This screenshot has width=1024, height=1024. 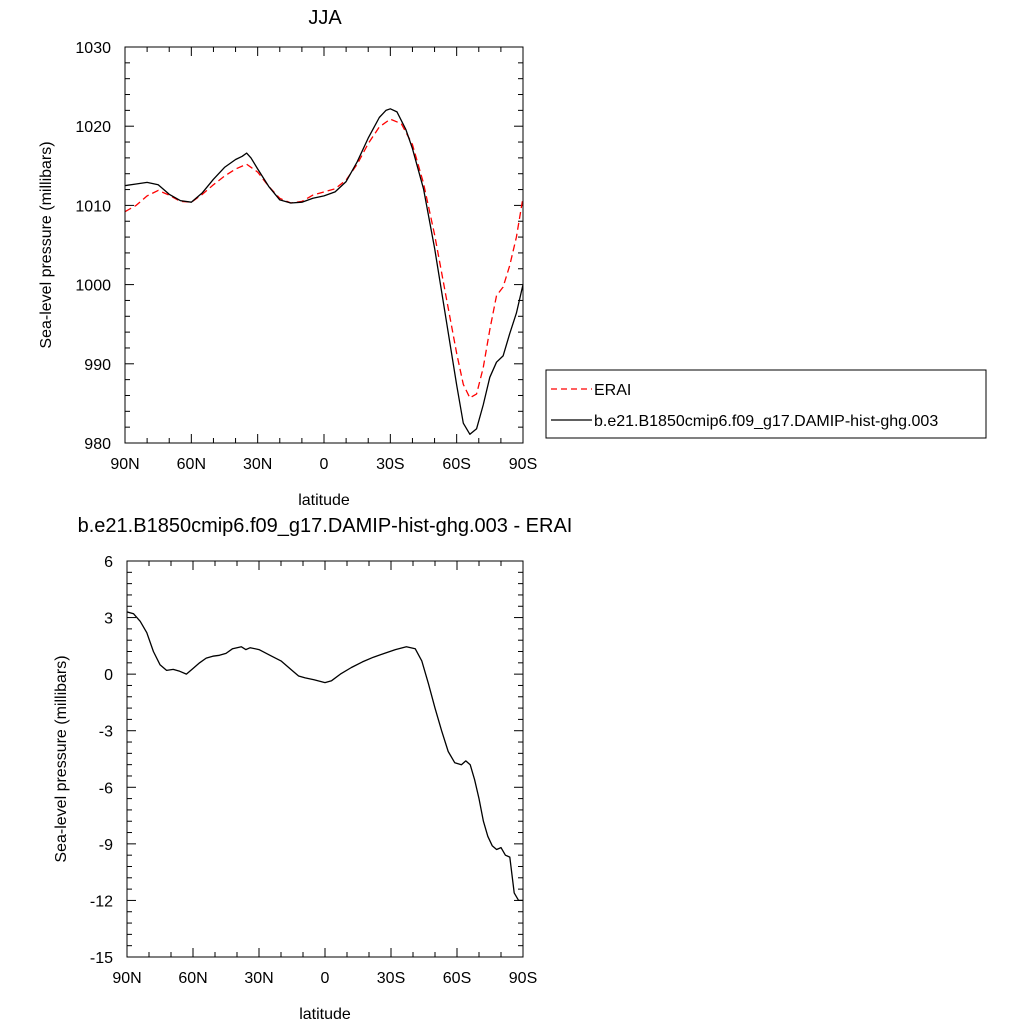 What do you see at coordinates (101, 958) in the screenshot?
I see `bottom-y-tick-label: -15` at bounding box center [101, 958].